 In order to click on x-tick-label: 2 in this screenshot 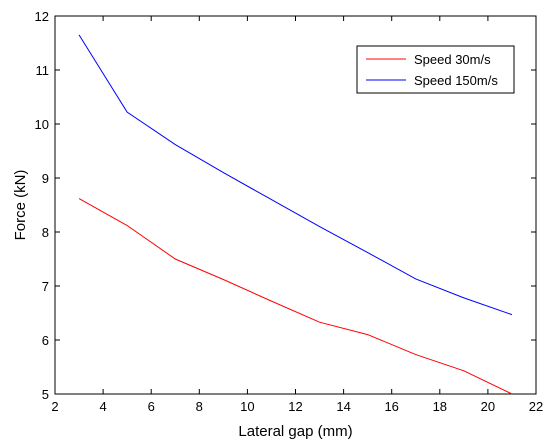, I will do `click(54, 406)`.